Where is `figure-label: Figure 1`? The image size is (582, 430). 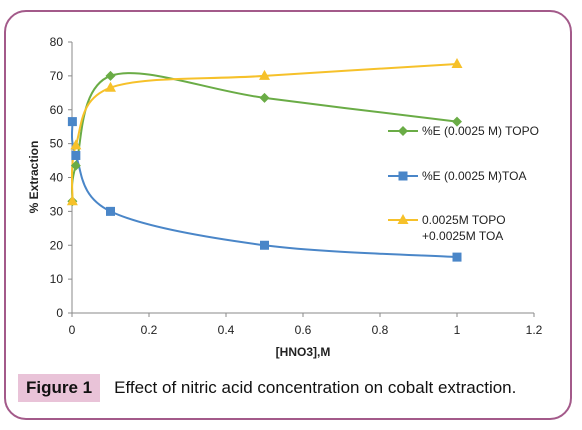 figure-label: Figure 1 is located at coordinates (59, 388).